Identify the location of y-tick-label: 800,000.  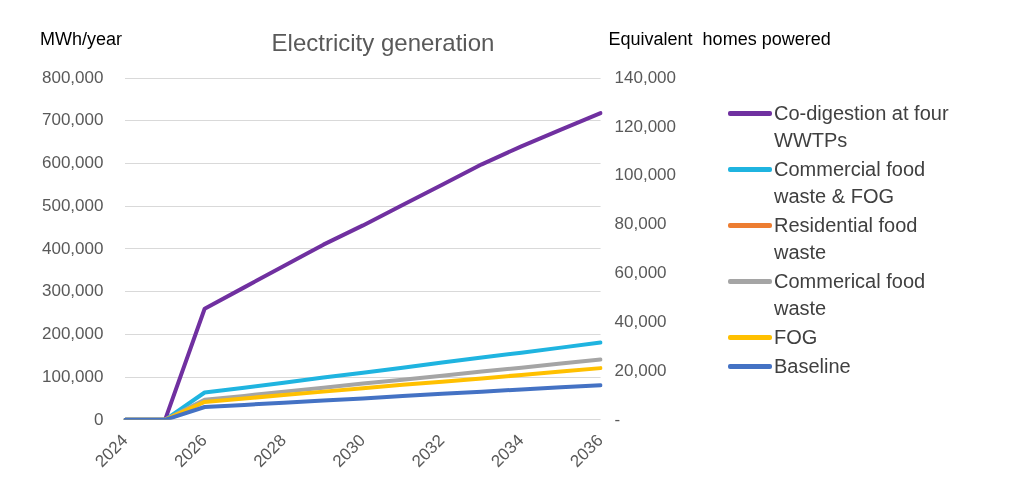
(73, 77).